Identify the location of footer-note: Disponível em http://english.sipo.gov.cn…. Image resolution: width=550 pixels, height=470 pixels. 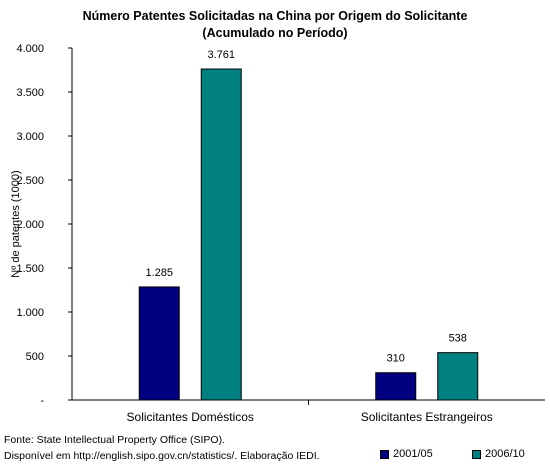
(162, 456).